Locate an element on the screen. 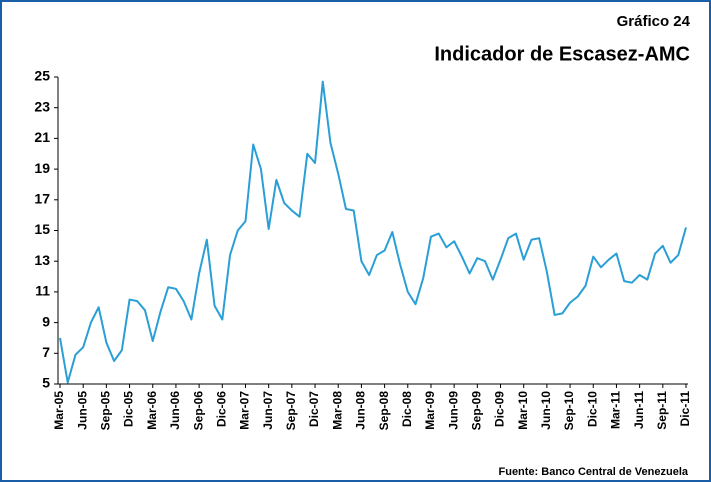  x-tick-label: Jun-08 is located at coordinates (361, 410).